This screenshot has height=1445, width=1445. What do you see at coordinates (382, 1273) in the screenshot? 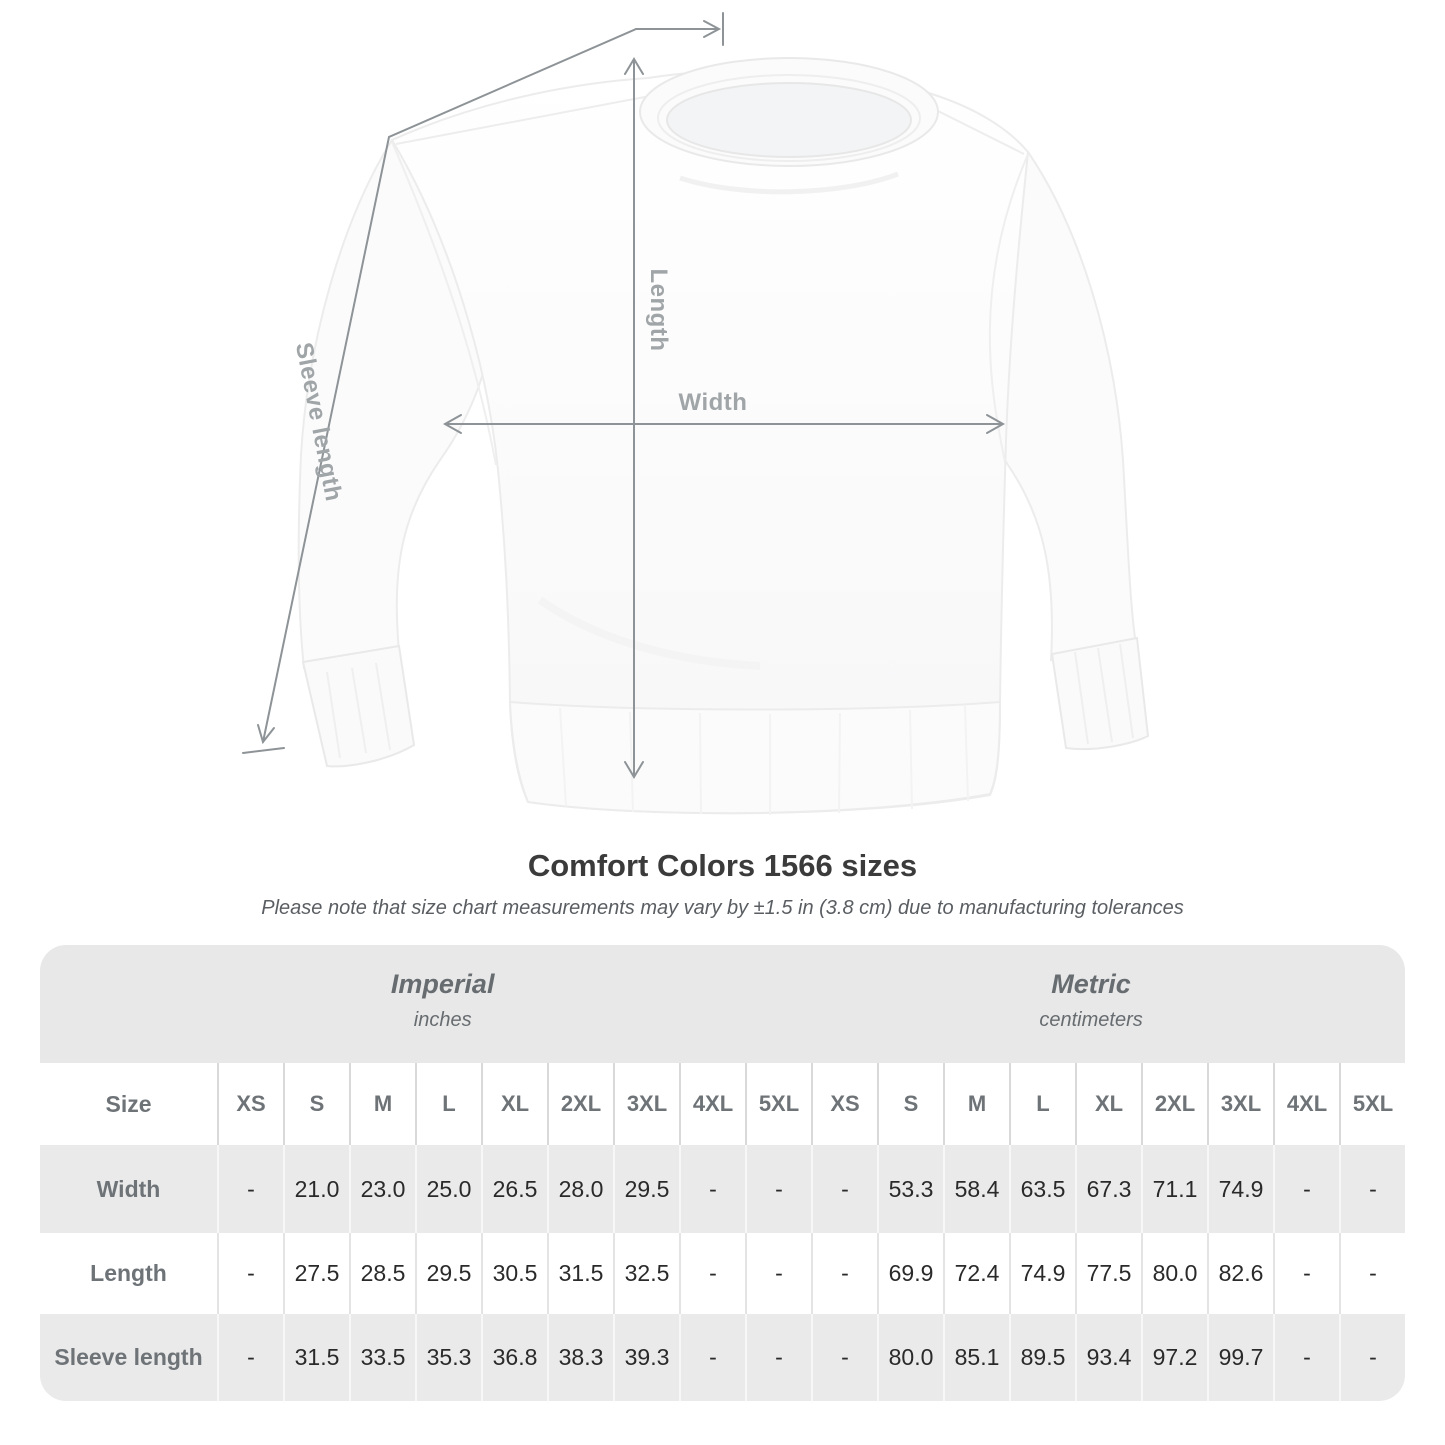
I see `measurement-cell: 28.5` at bounding box center [382, 1273].